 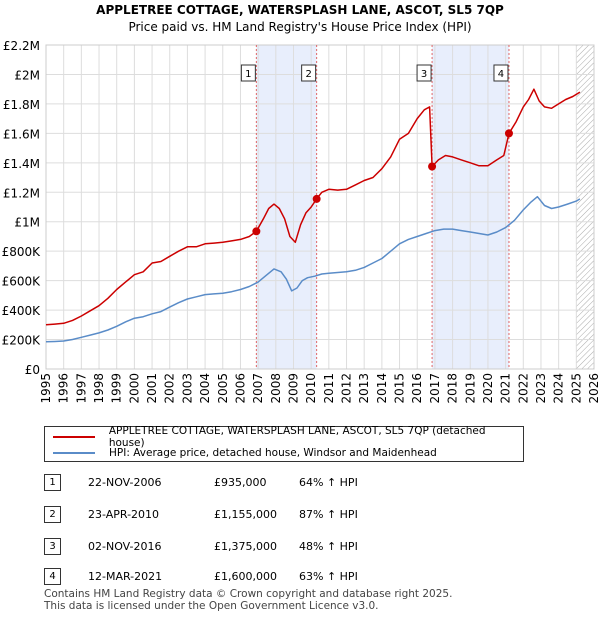 I want to click on y-tick-label: £2M, so click(x=27, y=75).